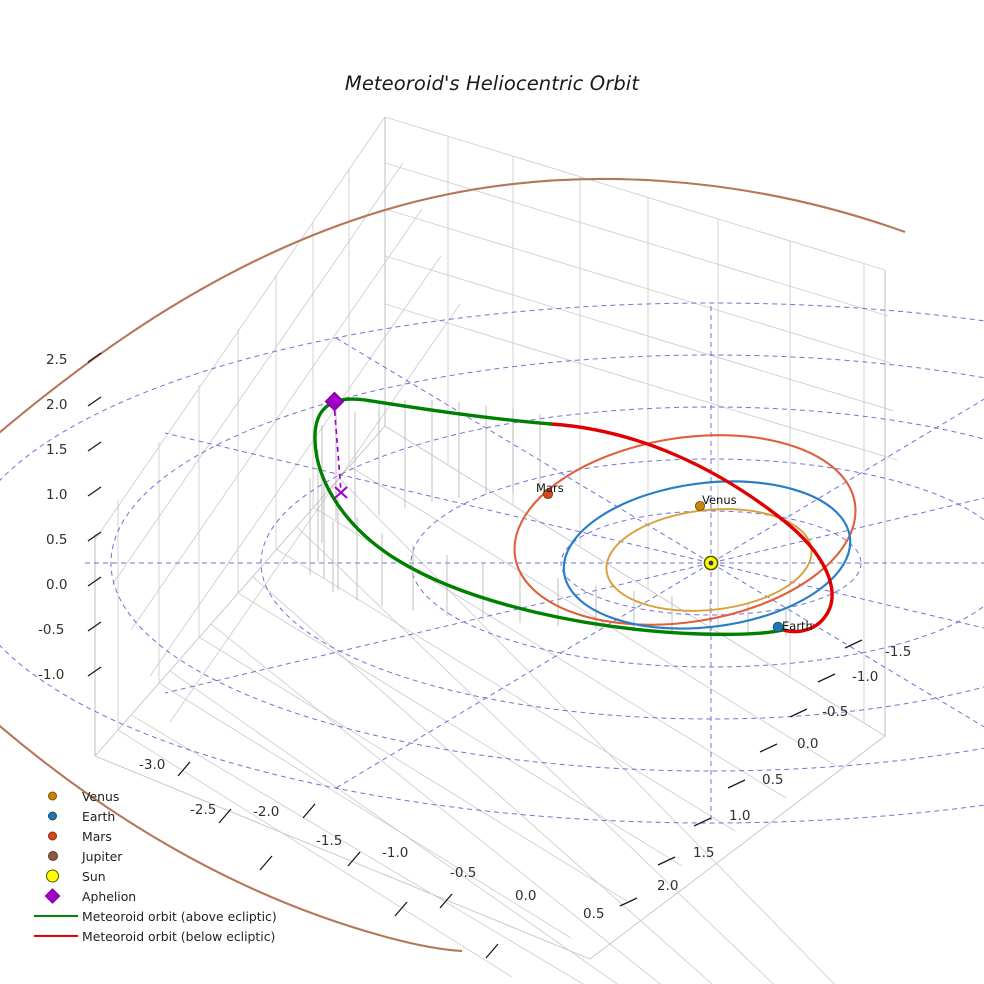  I want to click on legend-item-venus: Venus, so click(153, 796).